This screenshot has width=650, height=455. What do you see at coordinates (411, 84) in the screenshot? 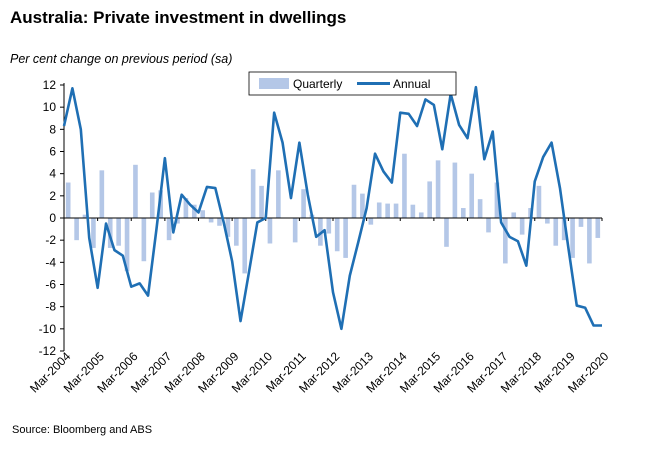
I see `legend-annual-label: Annual` at bounding box center [411, 84].